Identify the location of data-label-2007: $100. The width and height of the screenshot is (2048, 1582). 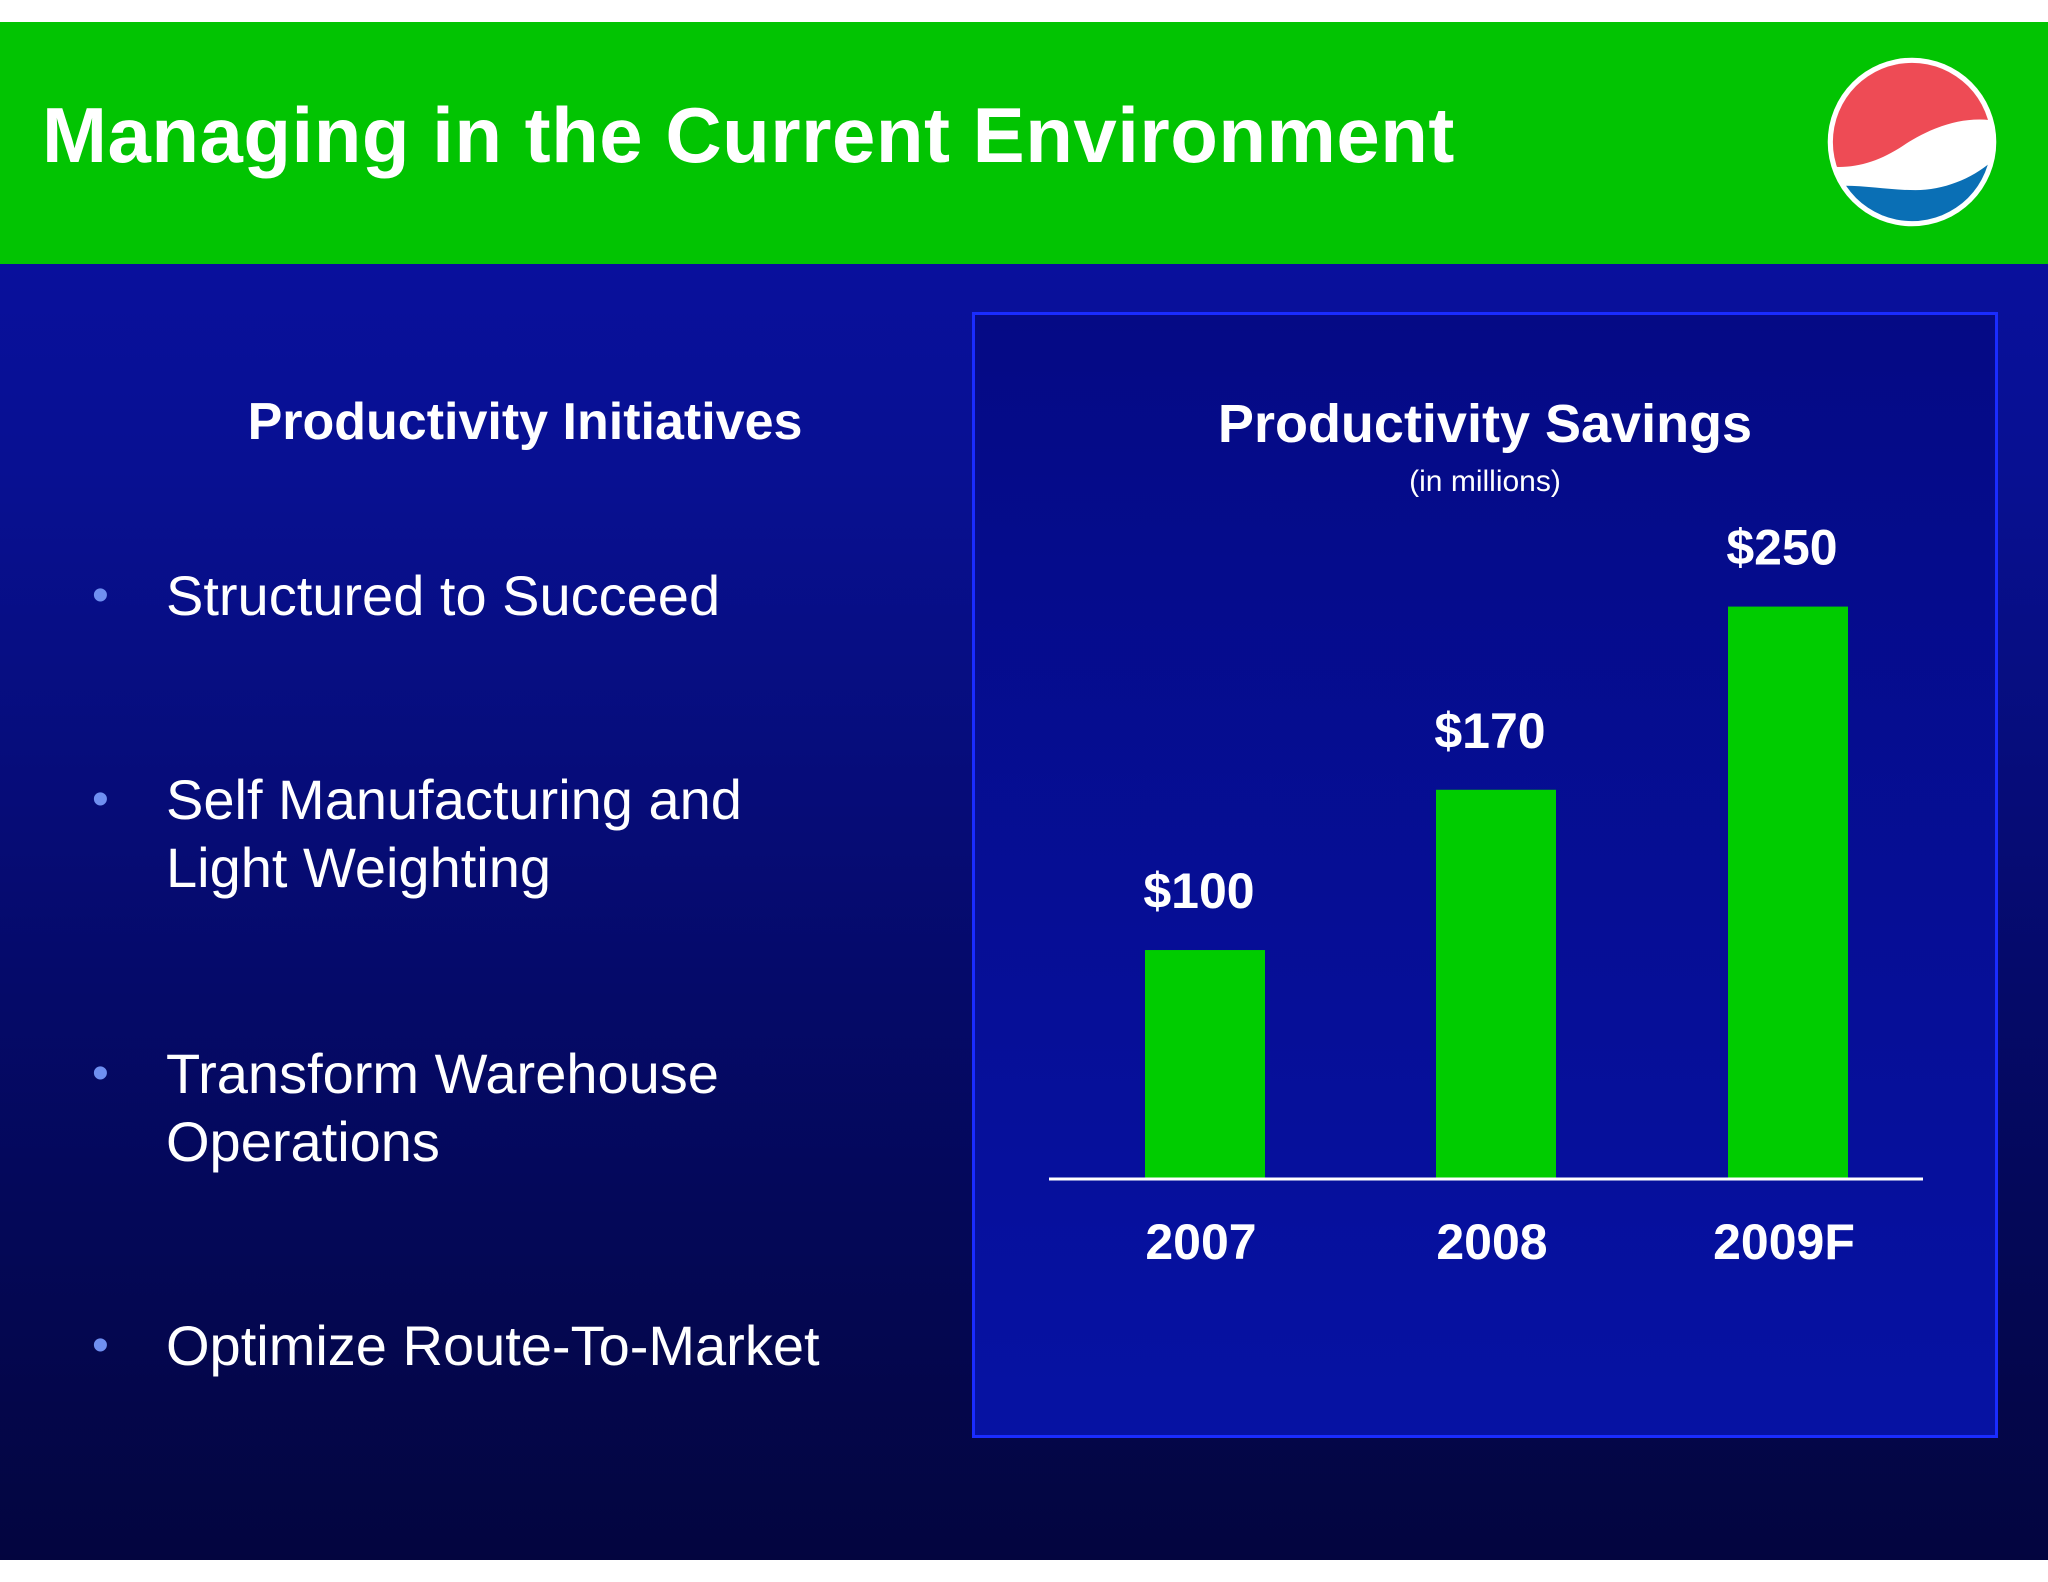
(1198, 891).